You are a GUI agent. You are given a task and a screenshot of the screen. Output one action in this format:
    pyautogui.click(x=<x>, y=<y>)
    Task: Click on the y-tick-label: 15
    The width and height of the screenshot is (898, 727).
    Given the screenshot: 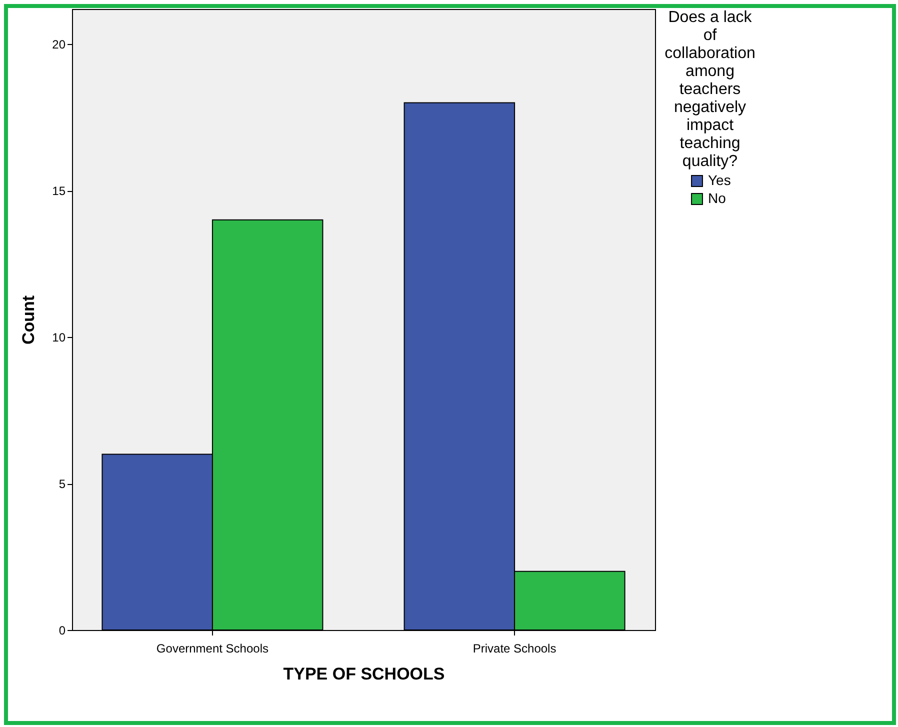 What is the action you would take?
    pyautogui.click(x=59, y=191)
    